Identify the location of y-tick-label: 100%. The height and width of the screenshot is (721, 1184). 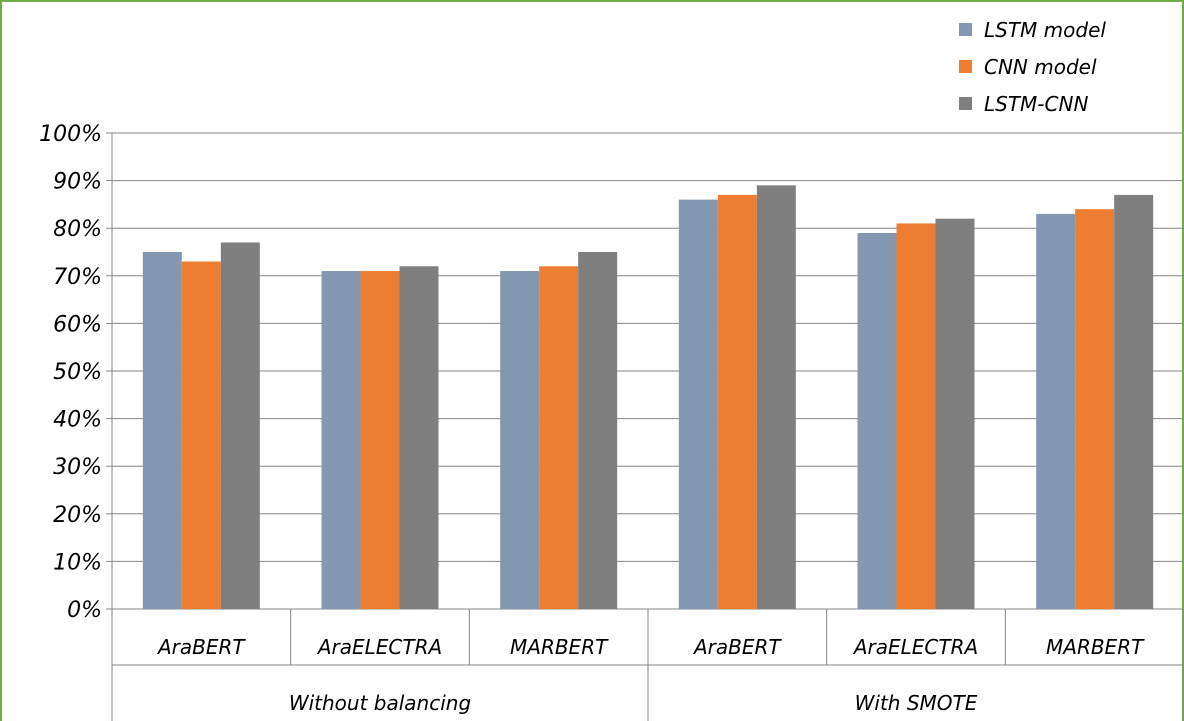
(70, 134).